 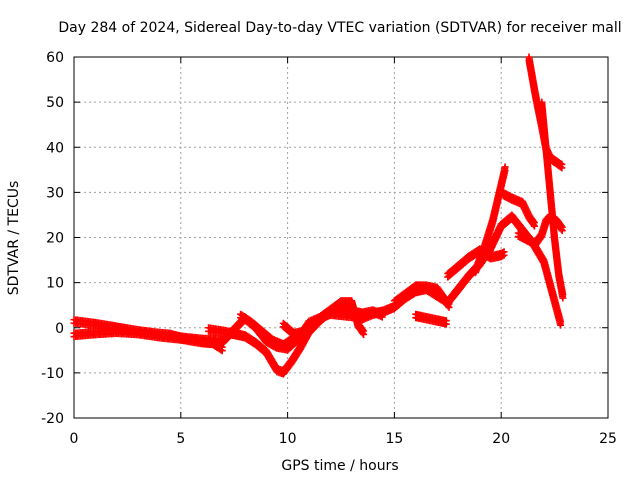 What do you see at coordinates (518, 209) in the screenshot?
I see `series-track-j` at bounding box center [518, 209].